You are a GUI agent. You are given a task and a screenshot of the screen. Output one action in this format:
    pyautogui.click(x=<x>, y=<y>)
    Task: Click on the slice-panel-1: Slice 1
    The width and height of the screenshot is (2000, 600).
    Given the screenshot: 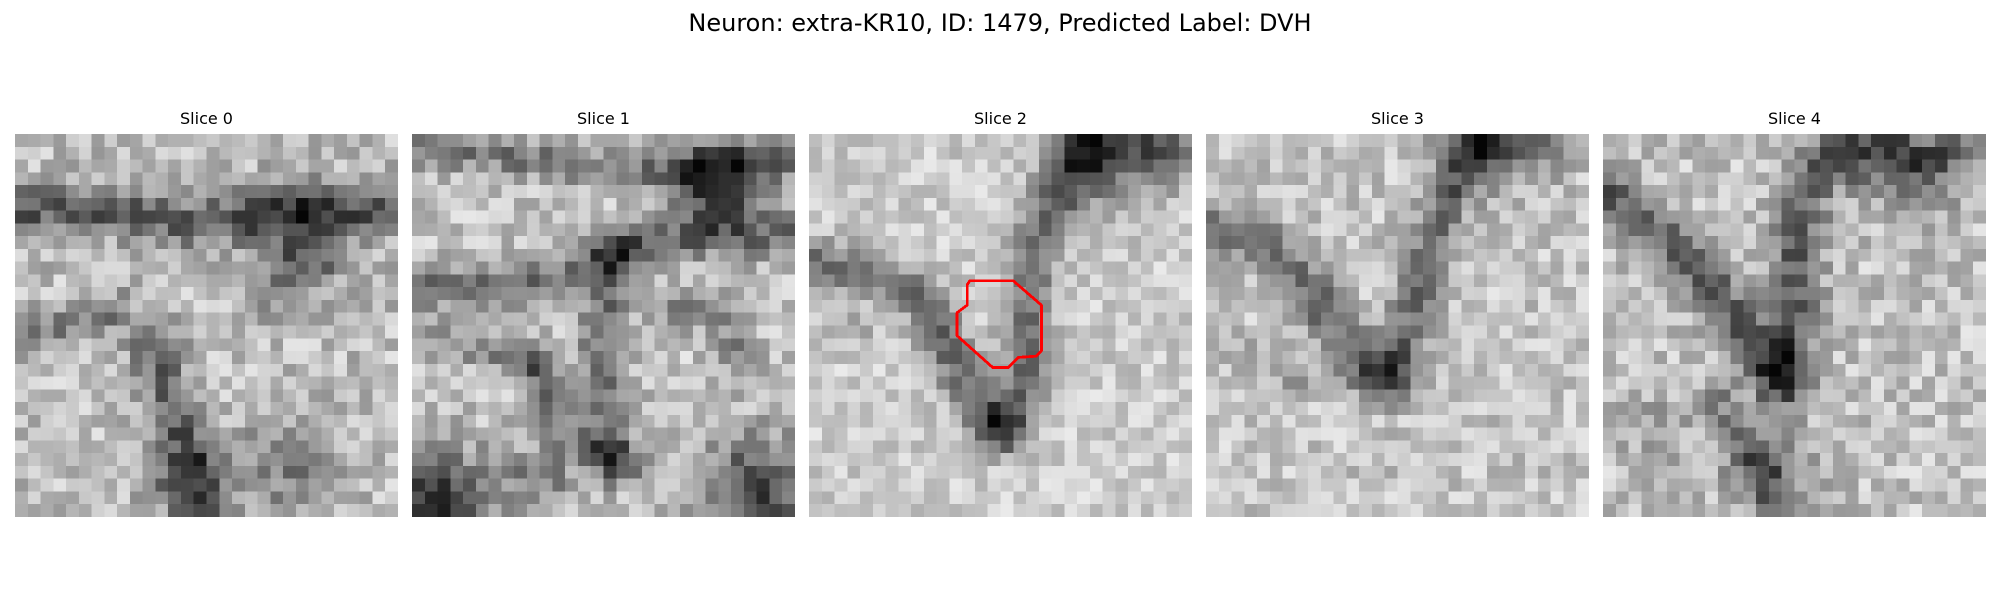 What is the action you would take?
    pyautogui.click(x=603, y=313)
    